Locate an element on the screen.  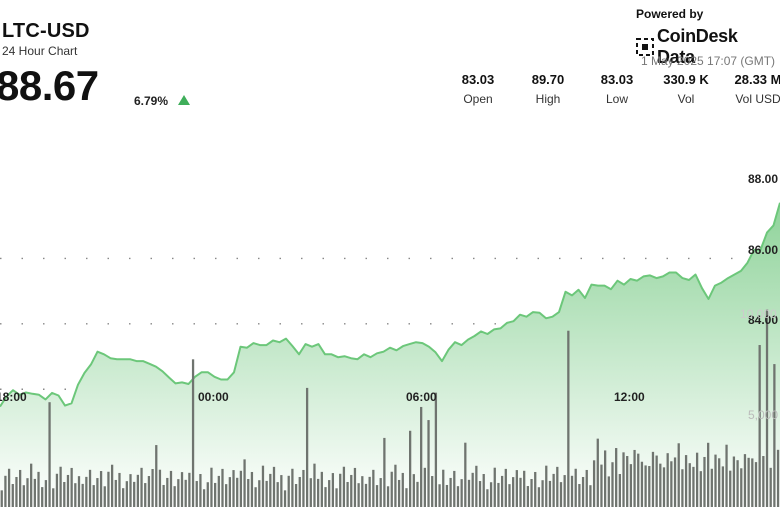
stat-label: High is located at coordinates (548, 99).